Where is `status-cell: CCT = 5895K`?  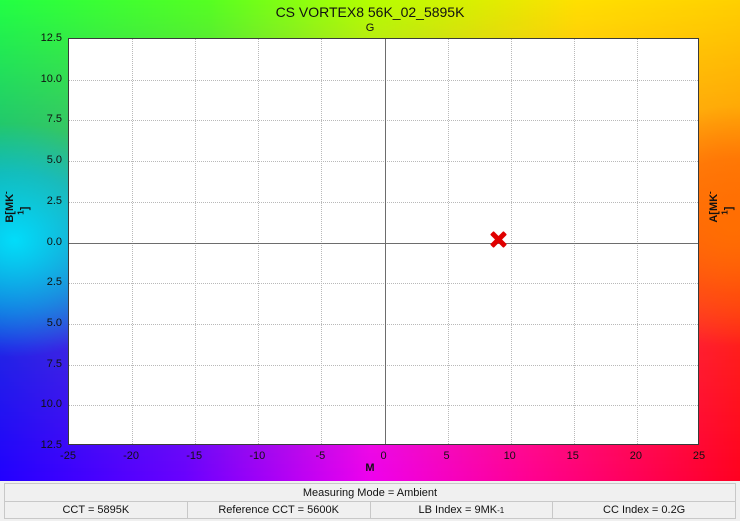
status-cell: CCT = 5895K is located at coordinates (96, 510).